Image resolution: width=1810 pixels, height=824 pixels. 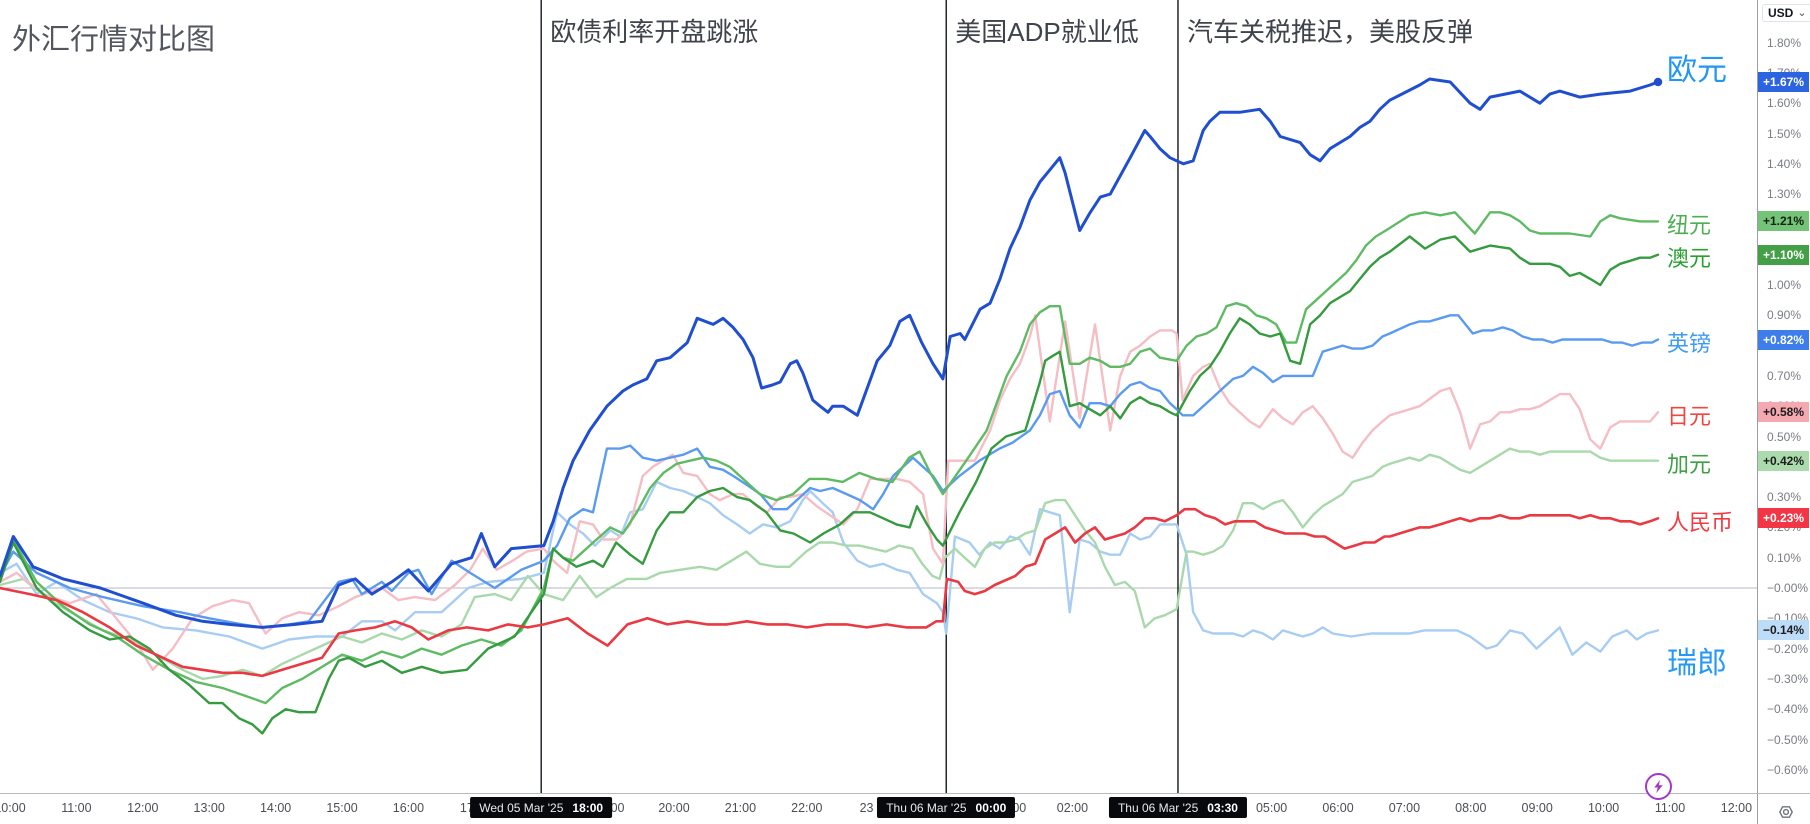 I want to click on time-tick-label: 15:00, so click(x=342, y=808).